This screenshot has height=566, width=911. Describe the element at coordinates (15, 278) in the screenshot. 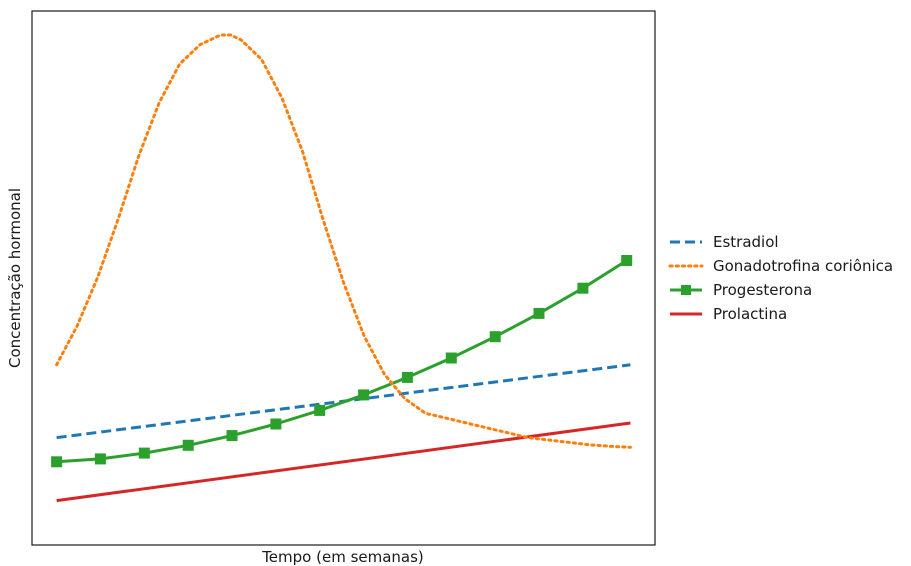

I see `y-axis-label: Concentração hormonal` at that location.